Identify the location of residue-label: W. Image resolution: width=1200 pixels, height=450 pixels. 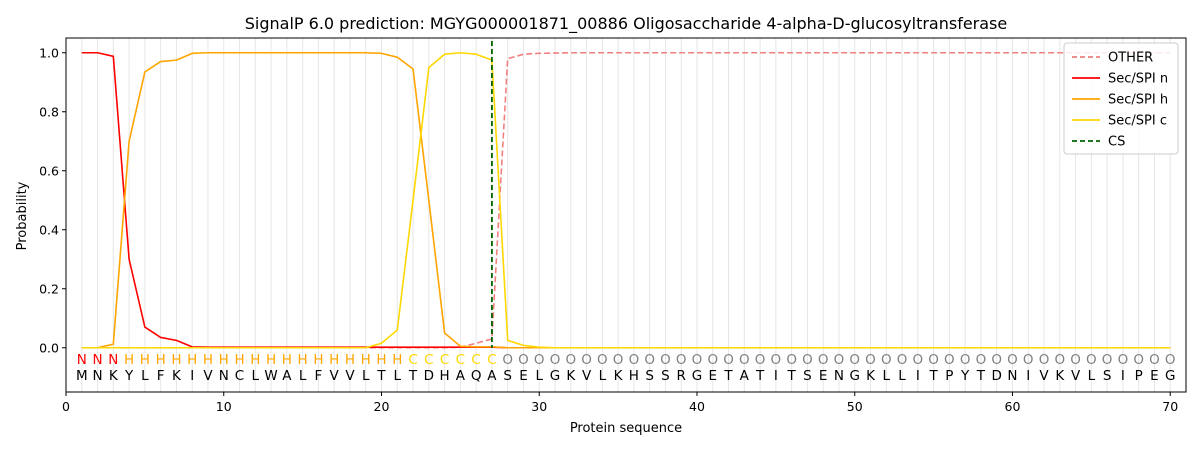
(270, 376).